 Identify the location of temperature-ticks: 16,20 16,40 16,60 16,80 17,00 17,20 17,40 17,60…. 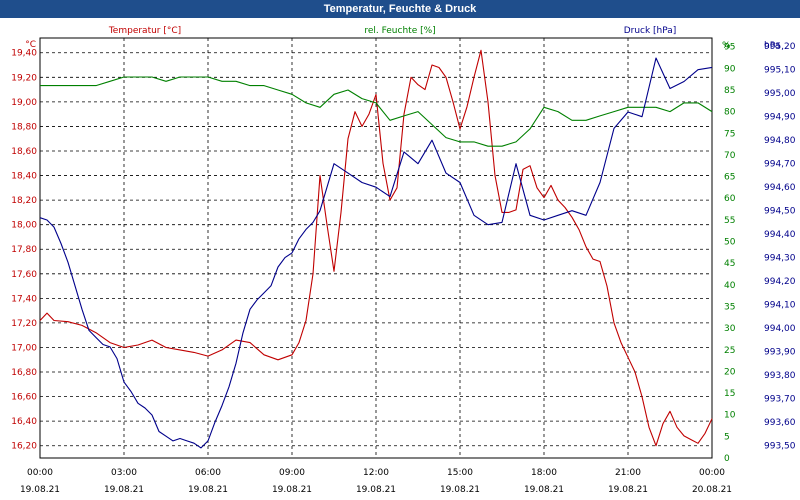
(24, 250).